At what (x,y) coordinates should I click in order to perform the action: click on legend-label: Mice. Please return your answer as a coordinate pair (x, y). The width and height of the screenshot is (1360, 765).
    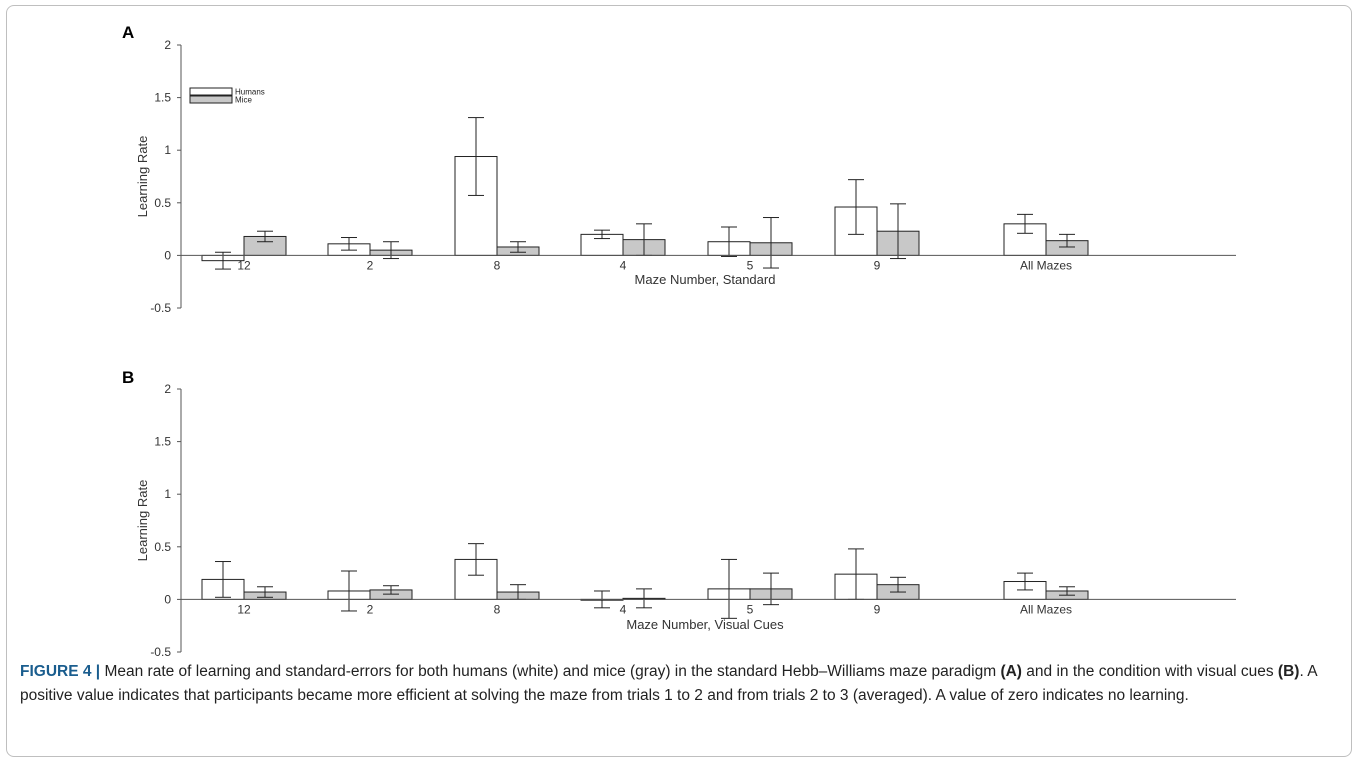
    Looking at the image, I should click on (243, 100).